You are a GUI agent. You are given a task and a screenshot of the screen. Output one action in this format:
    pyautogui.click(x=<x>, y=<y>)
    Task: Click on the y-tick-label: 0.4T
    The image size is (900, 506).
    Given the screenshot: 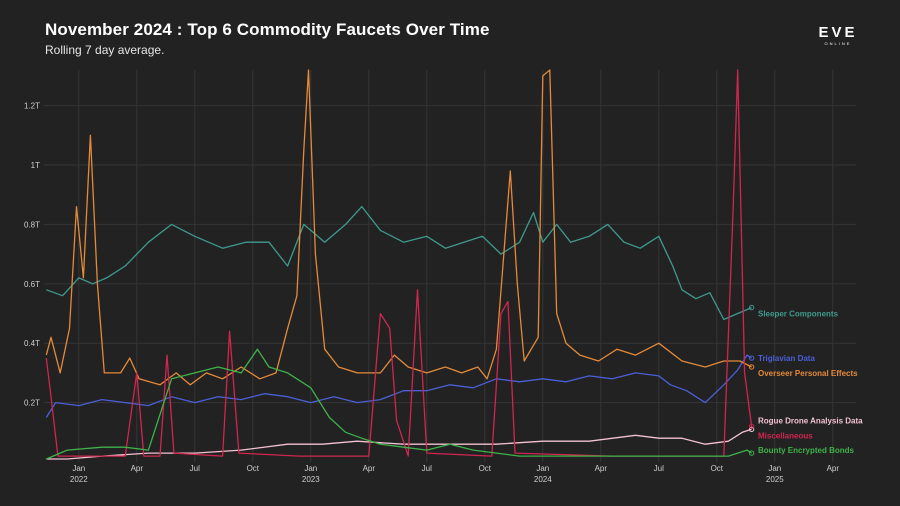 What is the action you would take?
    pyautogui.click(x=32, y=343)
    